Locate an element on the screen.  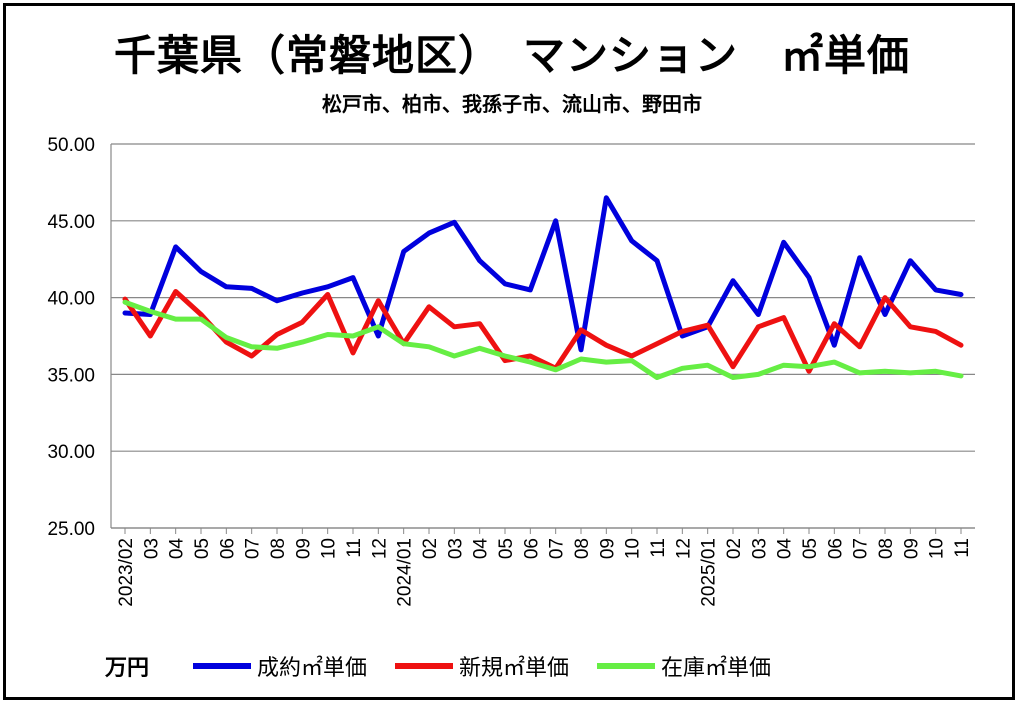
chart-title: 千葉県（常磐地区） マンション ㎡単価 is located at coordinates (511, 55).